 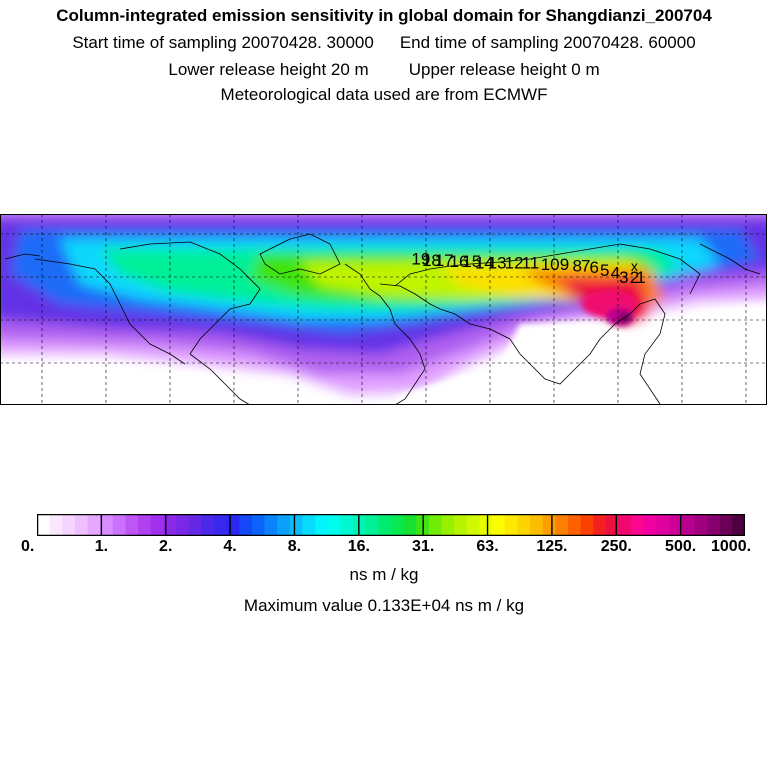 What do you see at coordinates (384, 574) in the screenshot?
I see `colorbar-units: ns m / kg` at bounding box center [384, 574].